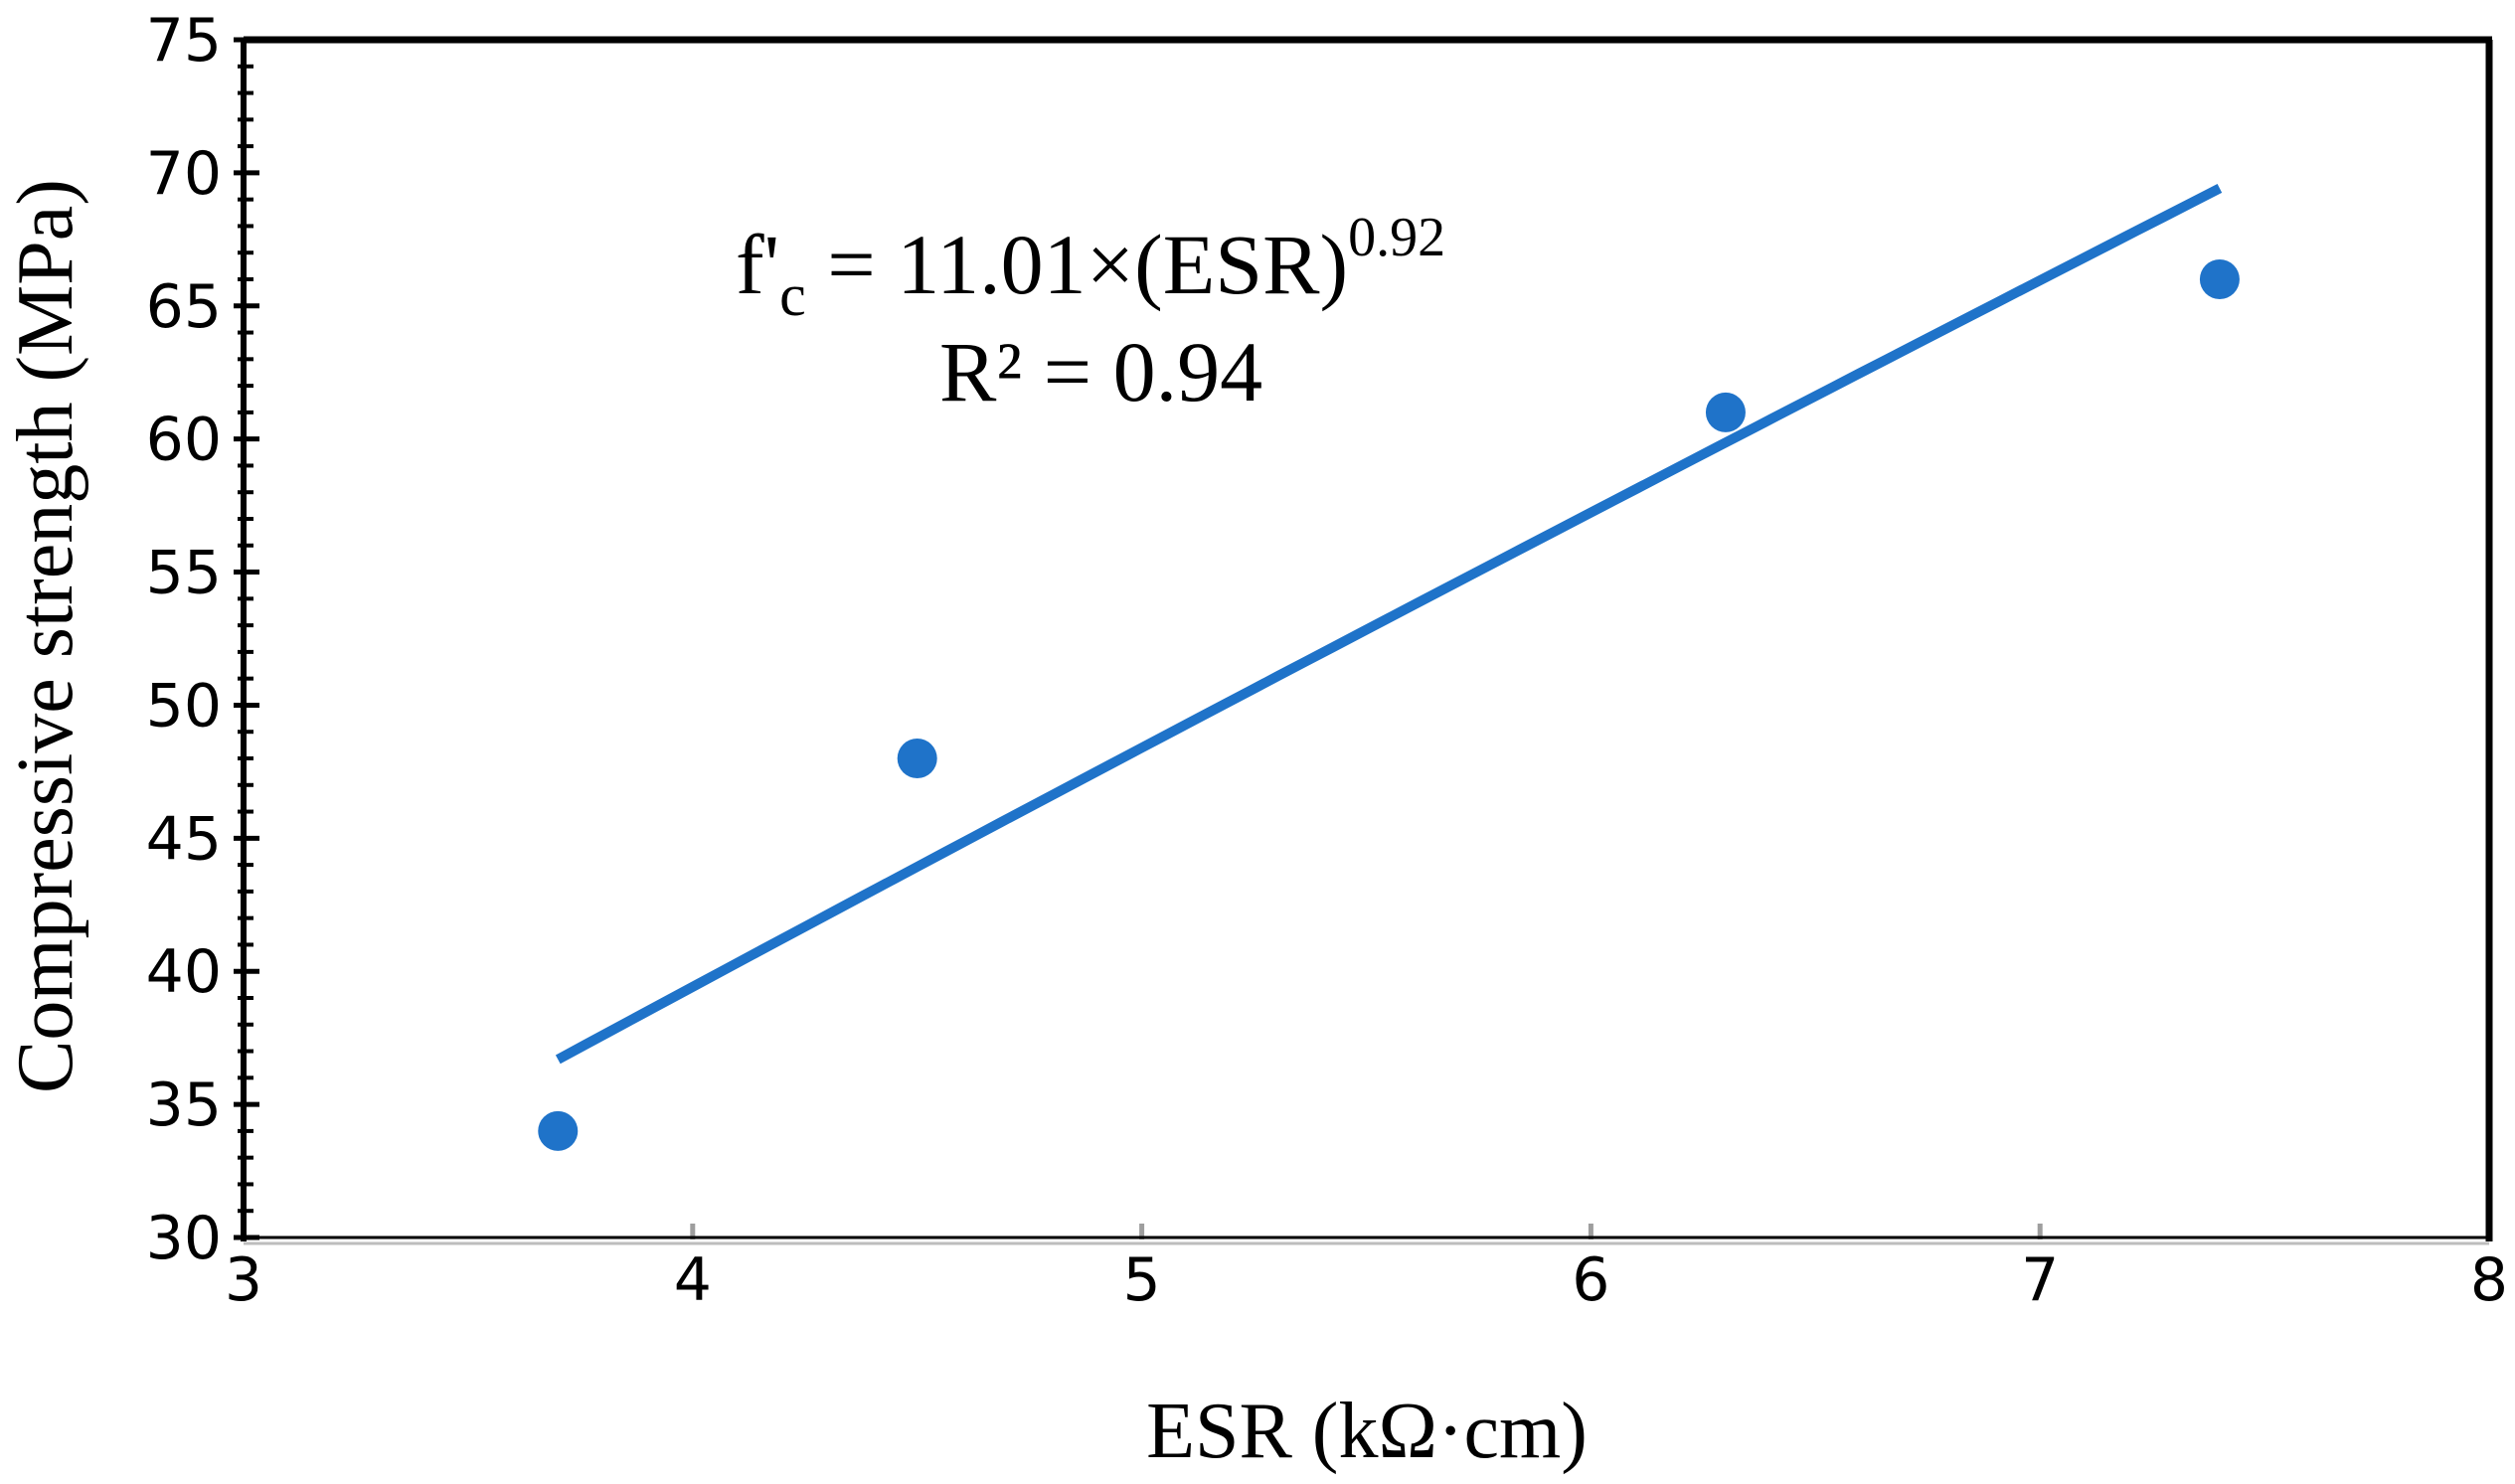 This screenshot has height=1484, width=2515. What do you see at coordinates (184, 839) in the screenshot?
I see `y-tick-label: 45` at bounding box center [184, 839].